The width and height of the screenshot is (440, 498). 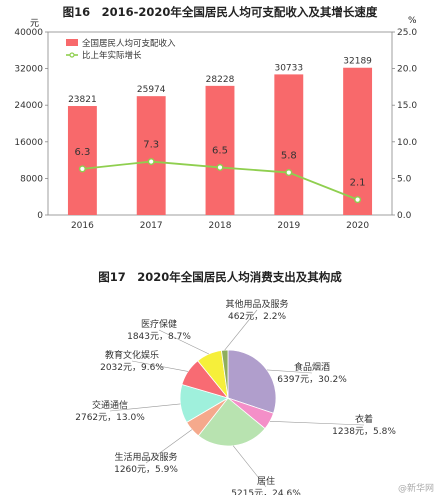 What do you see at coordinates (266, 481) in the screenshot?
I see `pie-slice-name: 居住` at bounding box center [266, 481].